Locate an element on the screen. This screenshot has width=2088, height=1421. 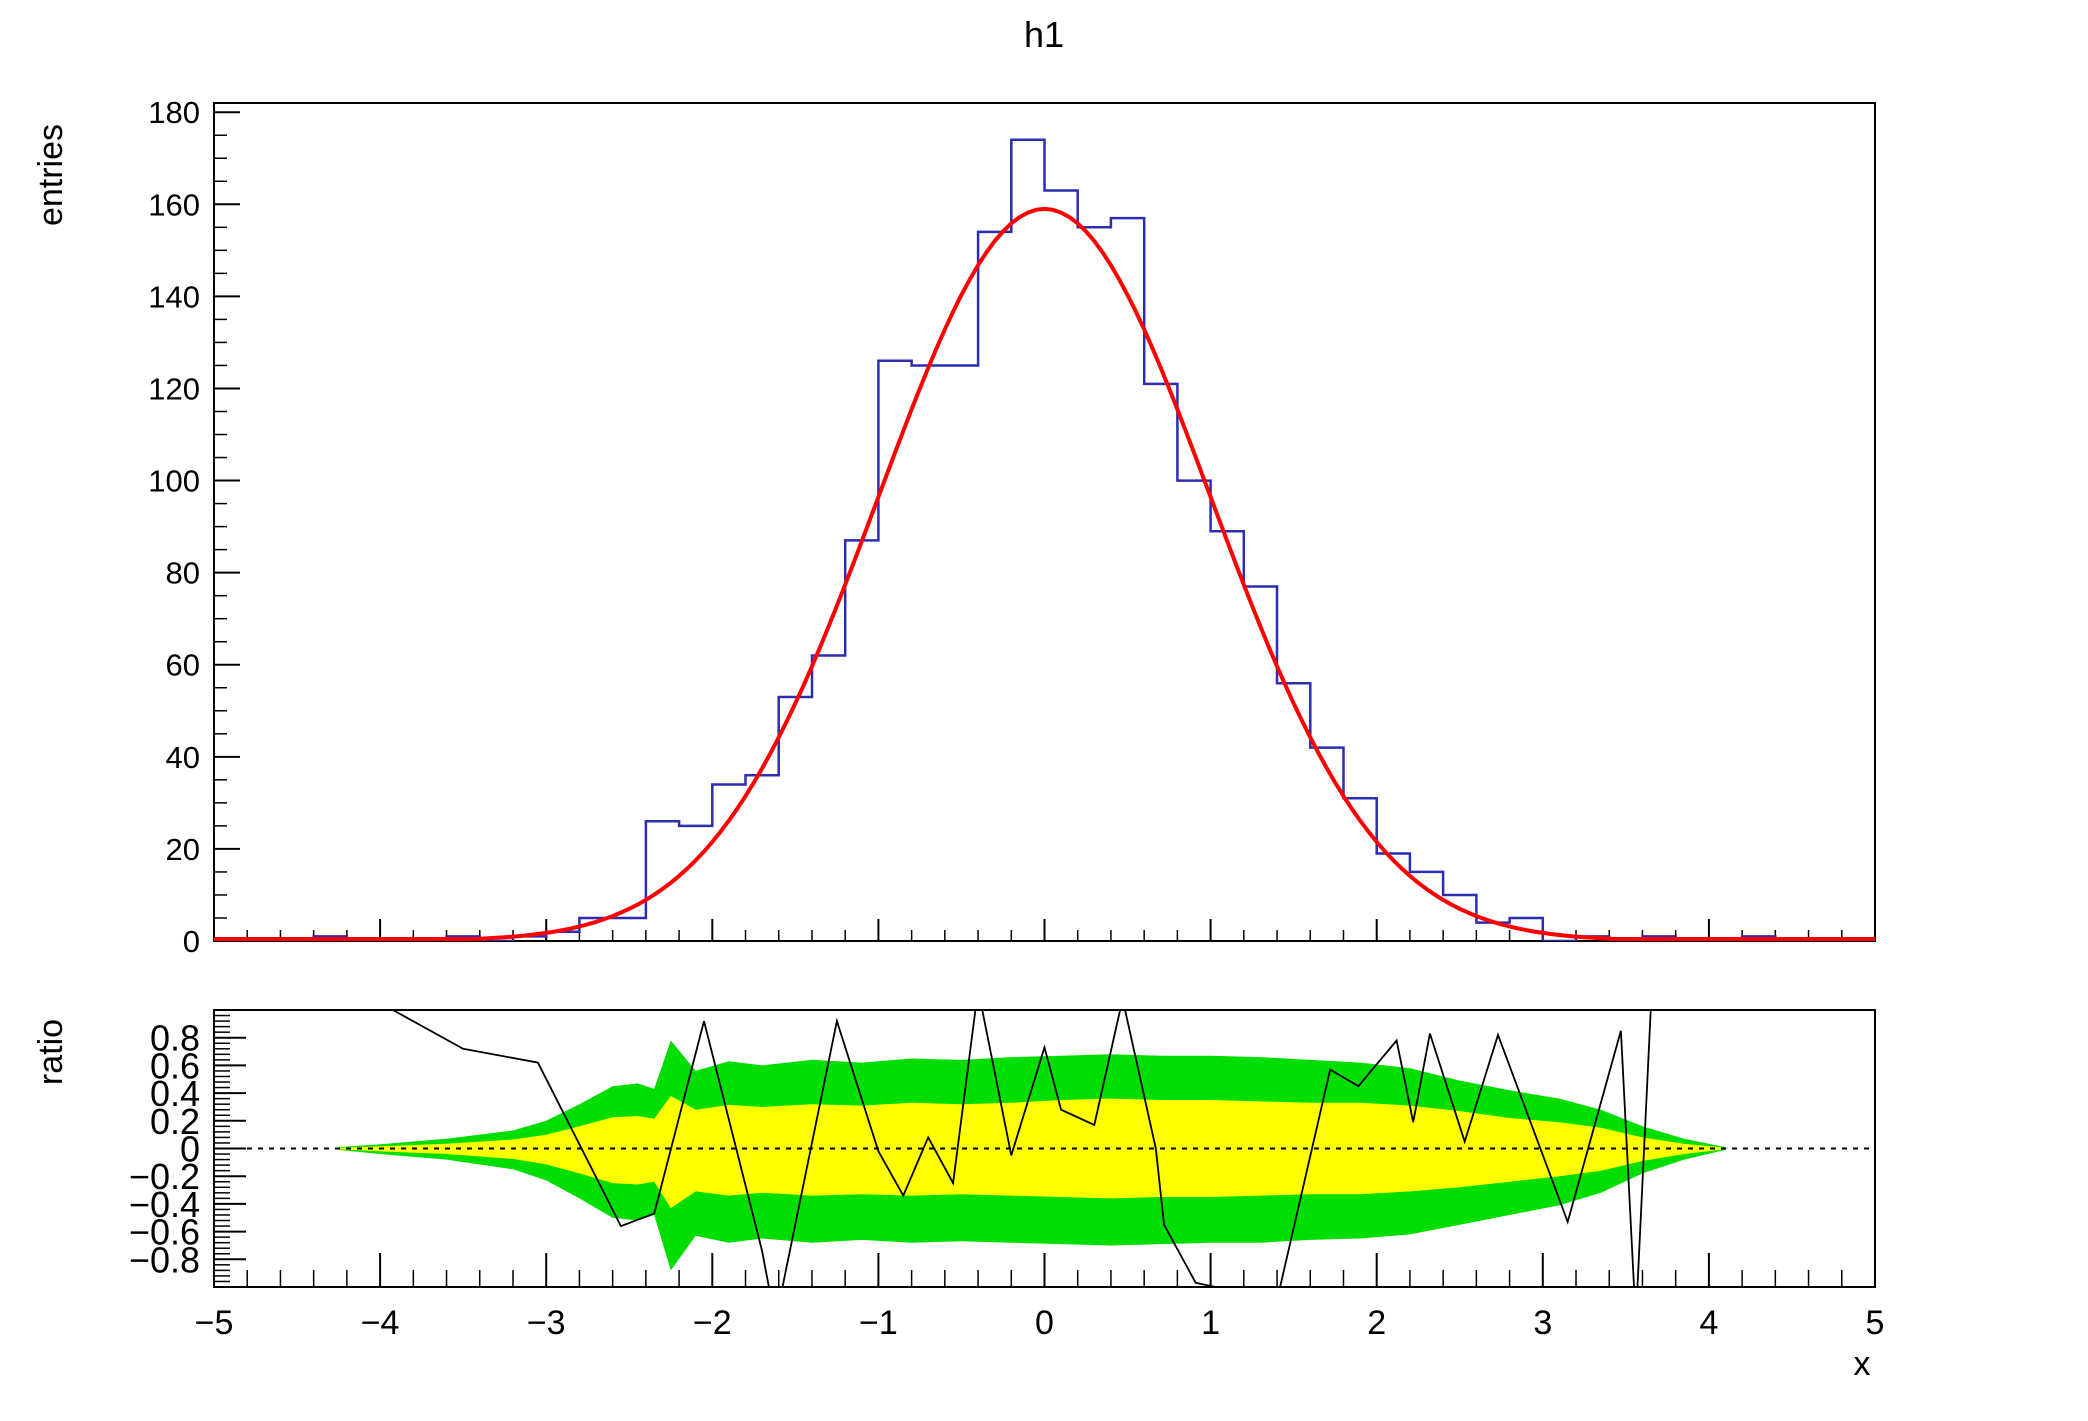
ratio-panel-y-axis-labels: −0.8−0.6−0.4−0.200.20.40.60.8 is located at coordinates (164, 1149).